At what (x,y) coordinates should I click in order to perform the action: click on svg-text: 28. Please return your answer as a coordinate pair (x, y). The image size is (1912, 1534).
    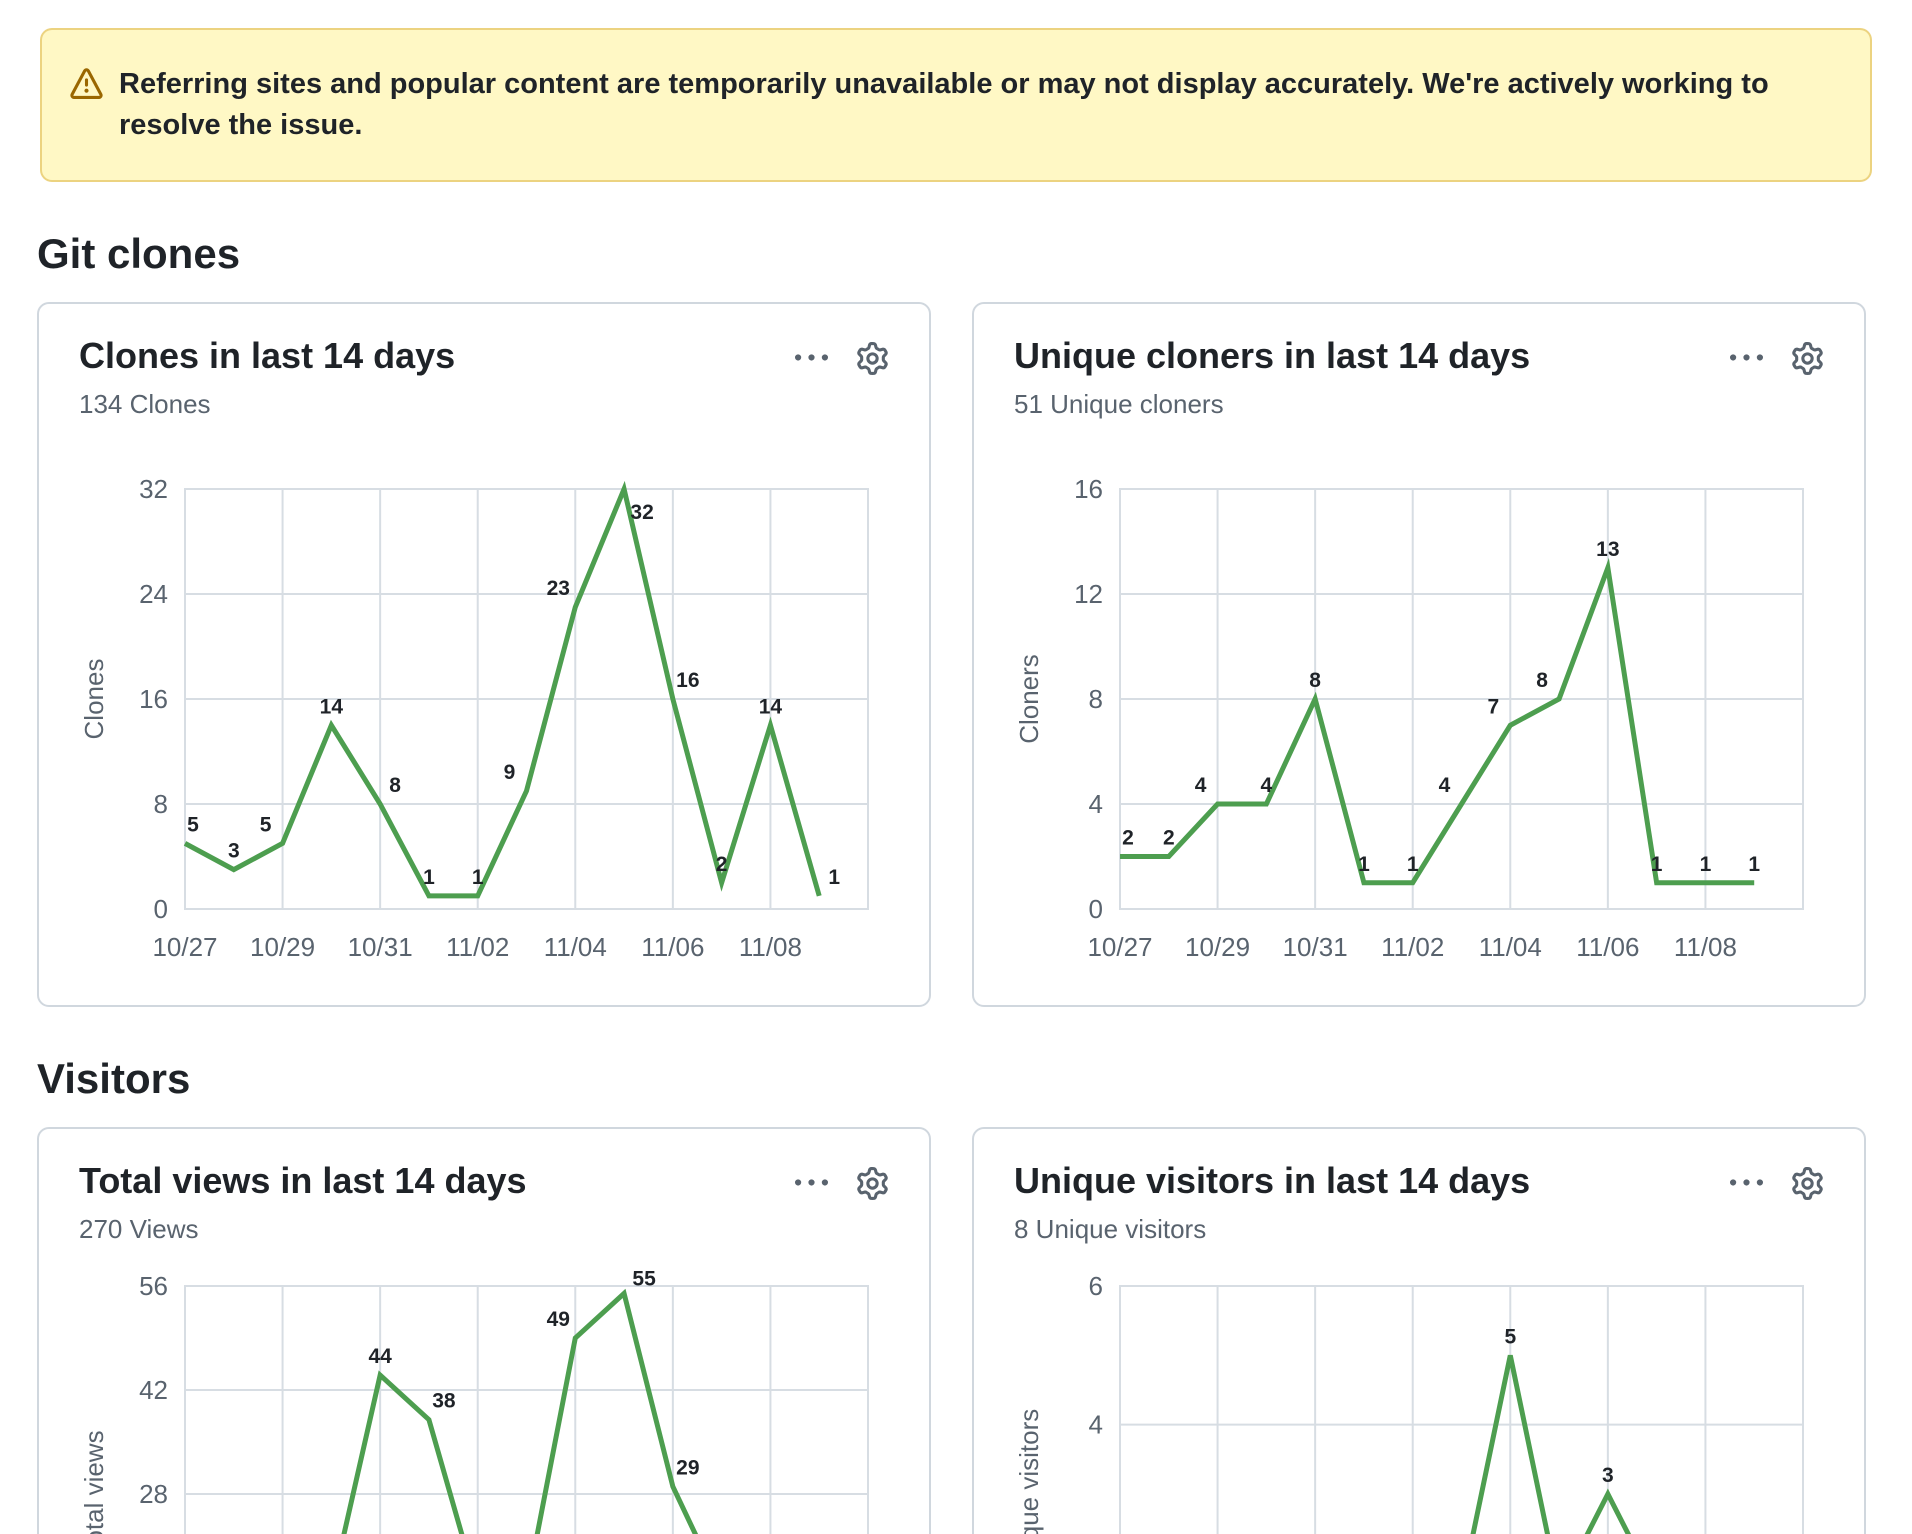
    Looking at the image, I should click on (153, 1494).